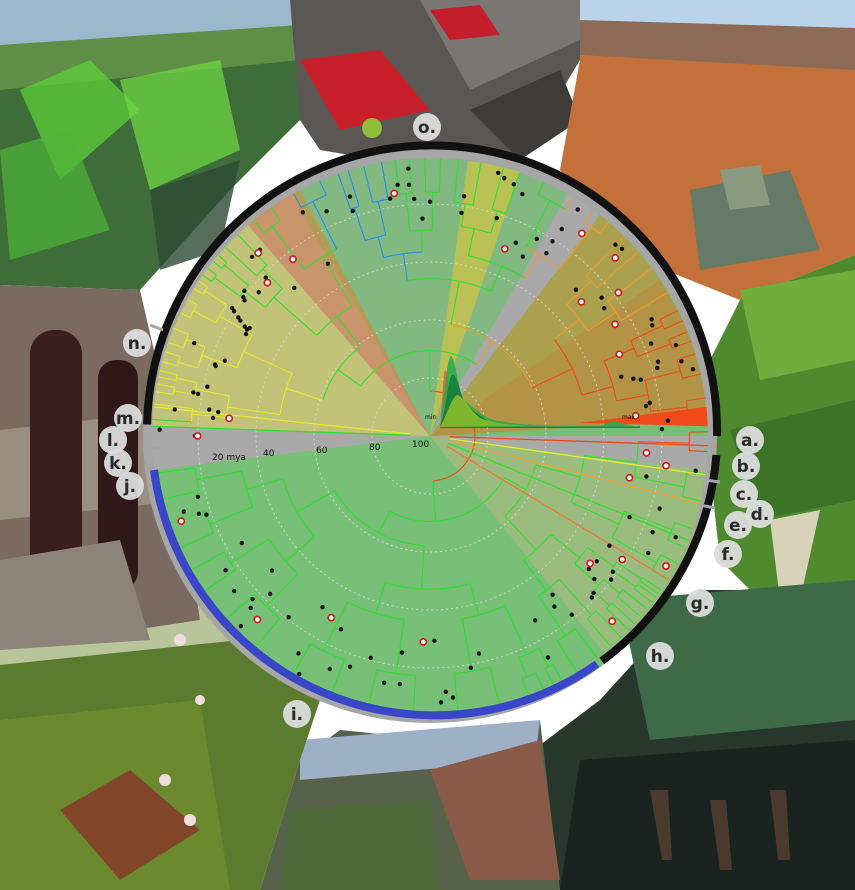 The height and width of the screenshot is (890, 855). Describe the element at coordinates (760, 514) in the screenshot. I see `panel-label-d: d.` at that location.